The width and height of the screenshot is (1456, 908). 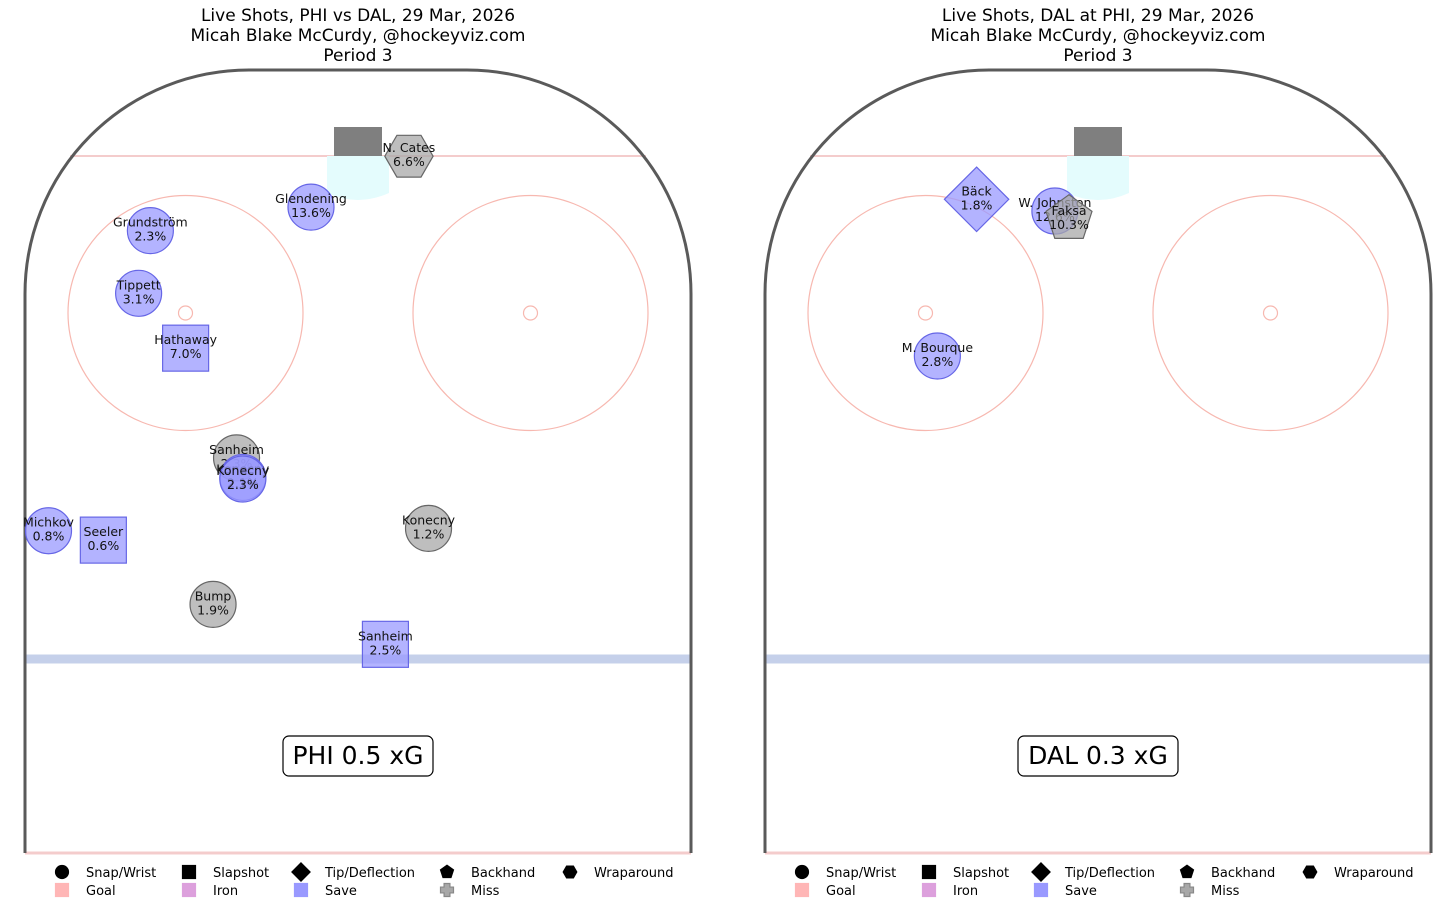 I want to click on shot-player-label: Faksa, so click(x=1068, y=210).